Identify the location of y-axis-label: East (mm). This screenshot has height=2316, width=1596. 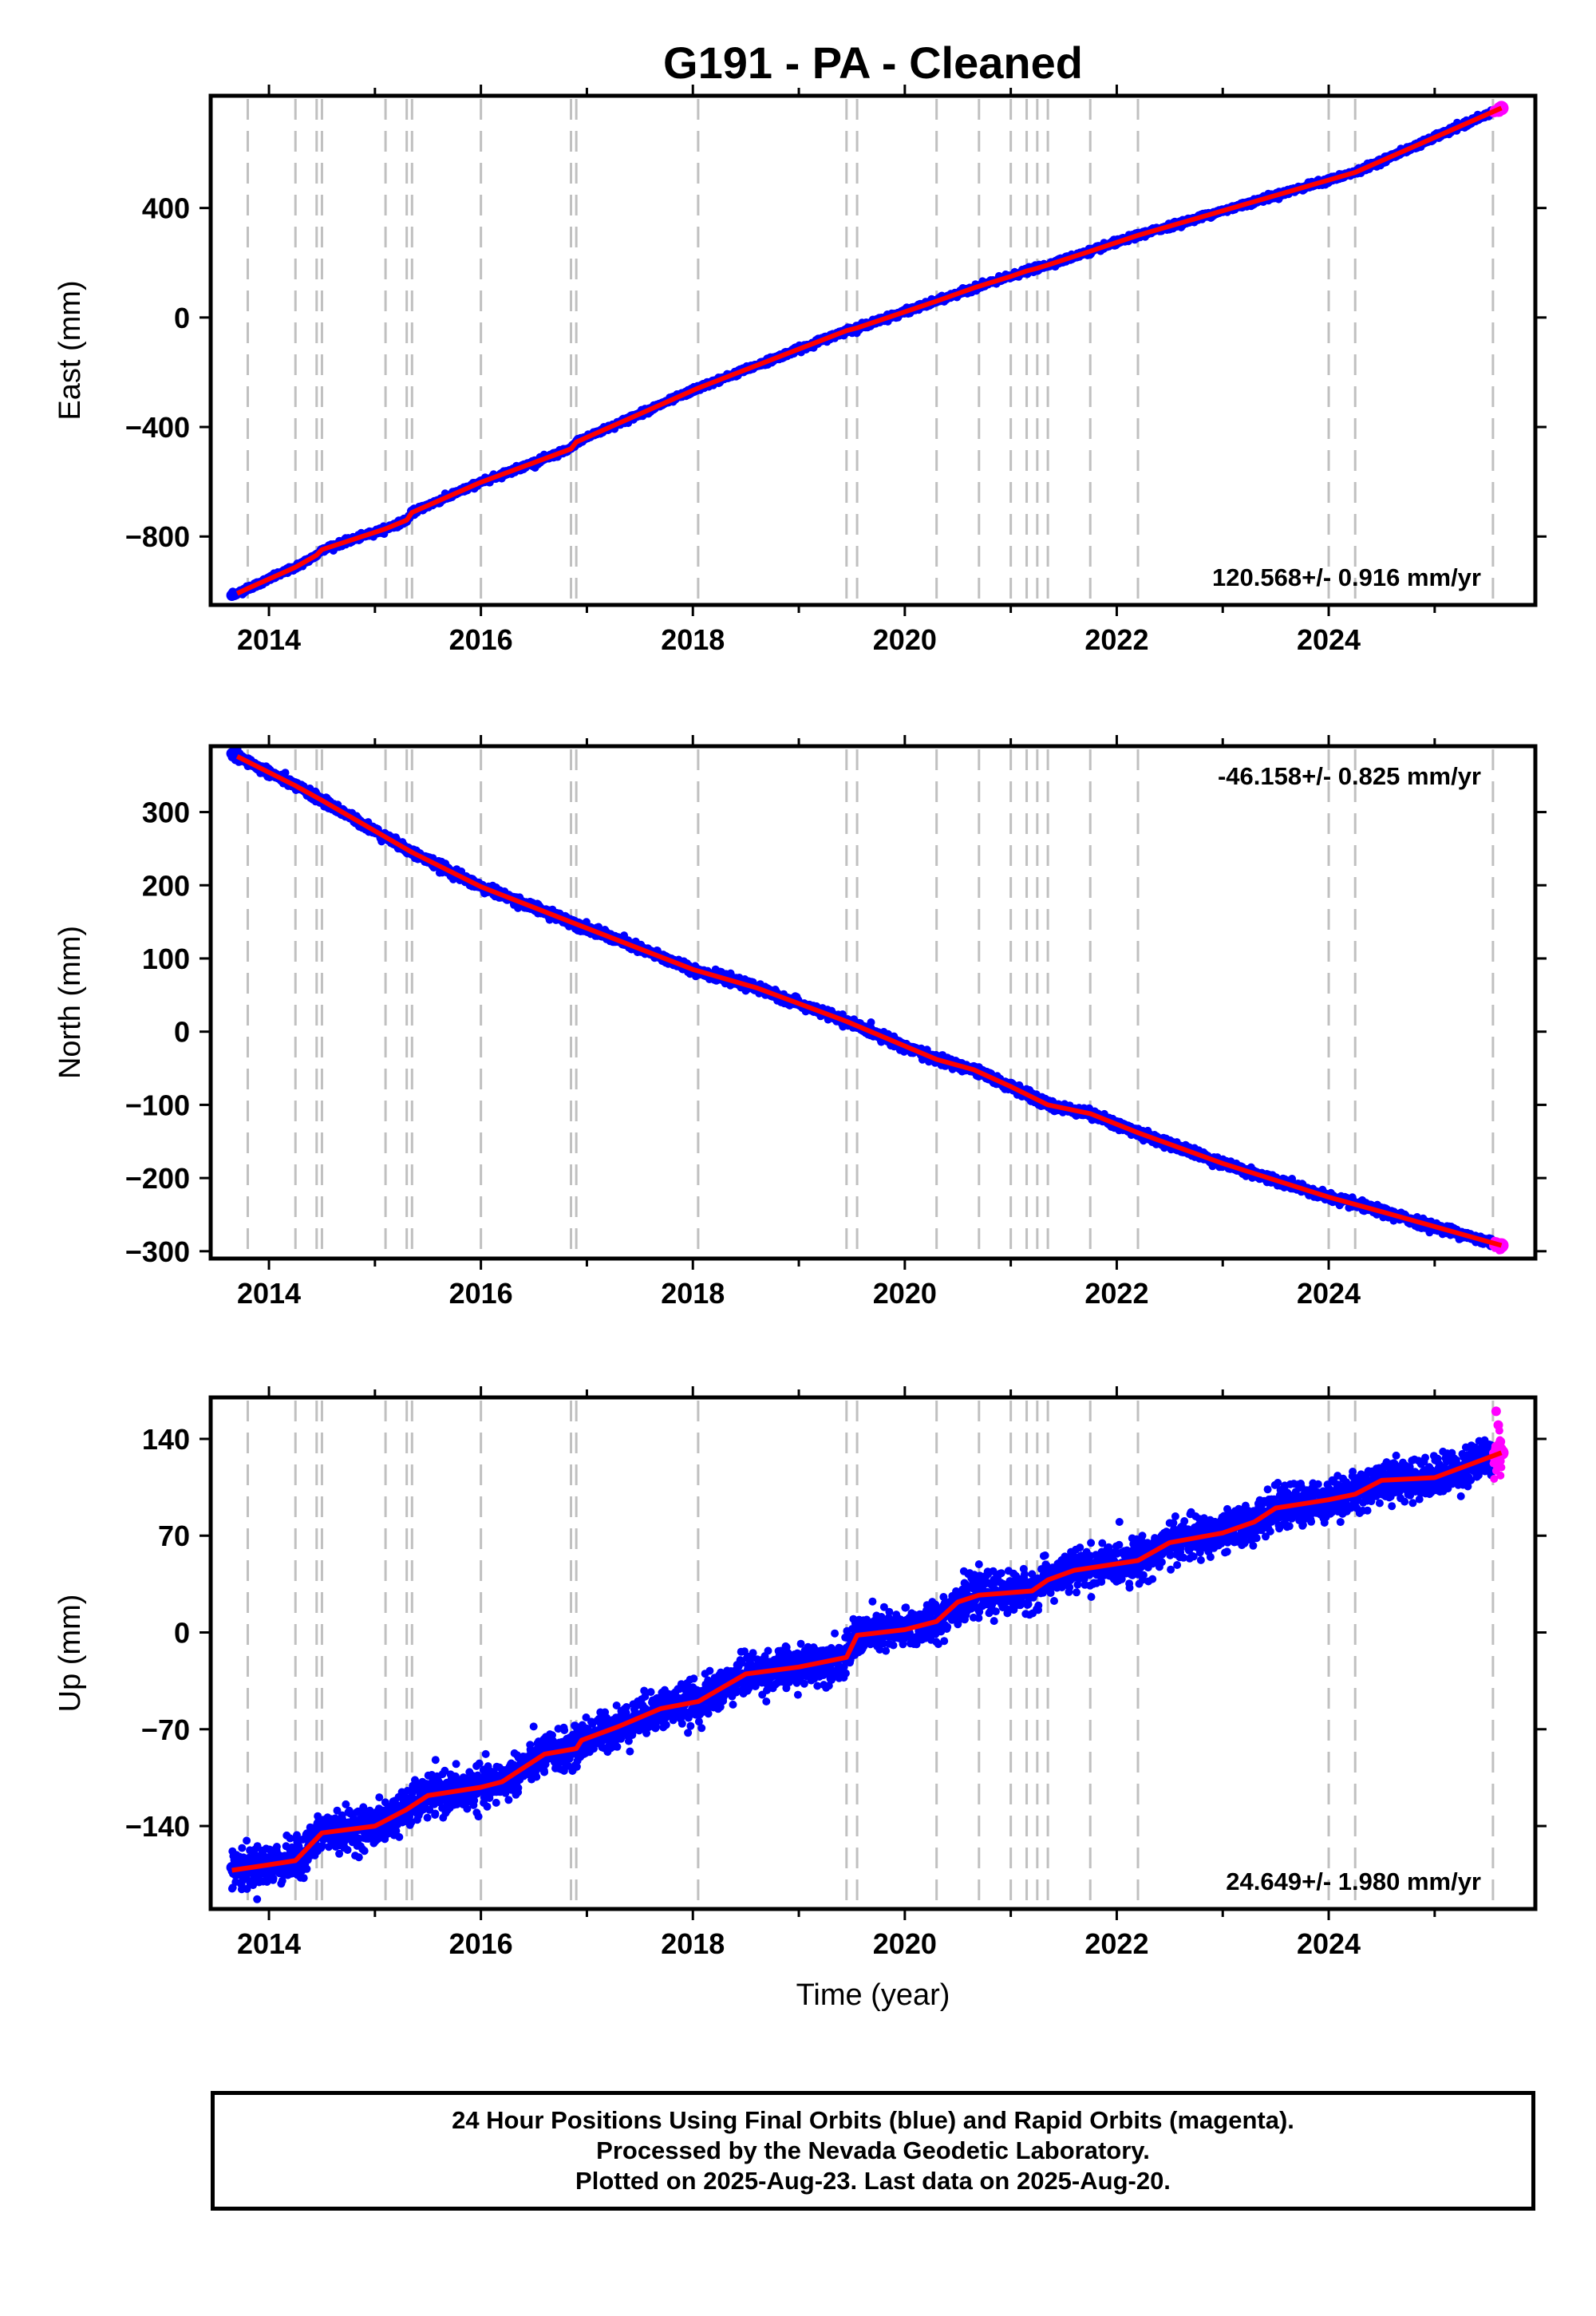
(70, 350).